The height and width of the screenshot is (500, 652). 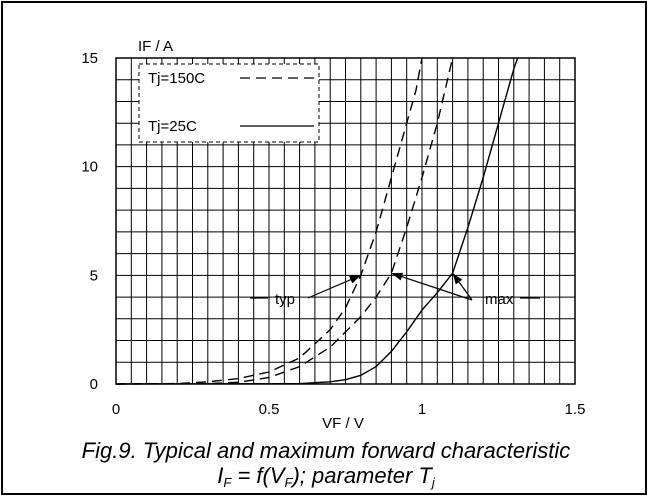 What do you see at coordinates (499, 299) in the screenshot?
I see `annotation-max-label: max` at bounding box center [499, 299].